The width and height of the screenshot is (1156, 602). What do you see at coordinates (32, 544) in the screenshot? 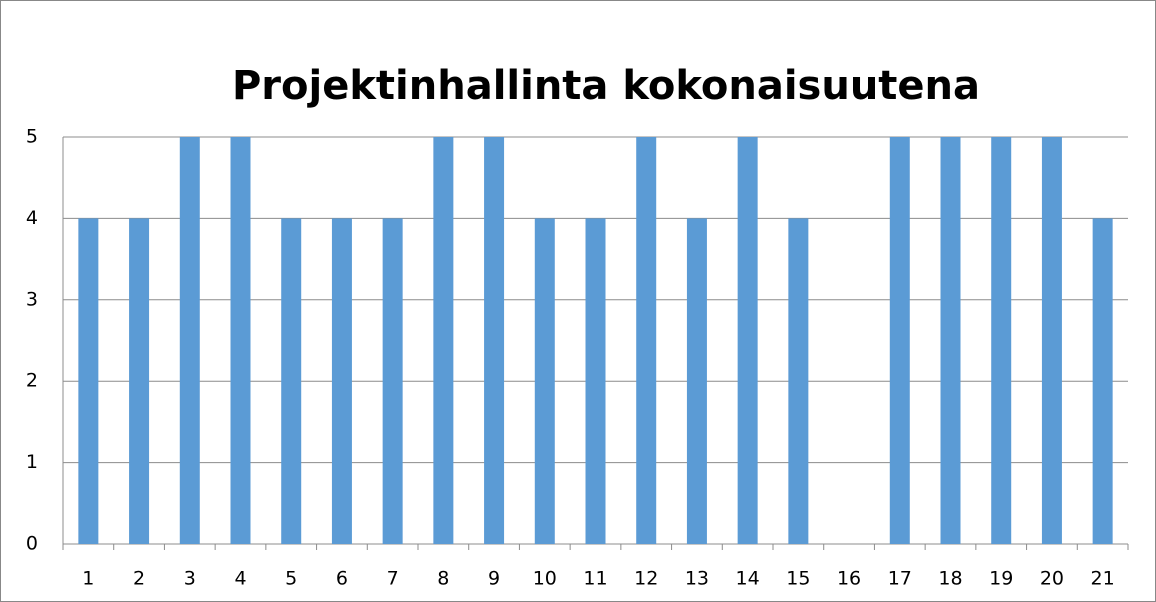
I see `y-tick-label: 0` at bounding box center [32, 544].